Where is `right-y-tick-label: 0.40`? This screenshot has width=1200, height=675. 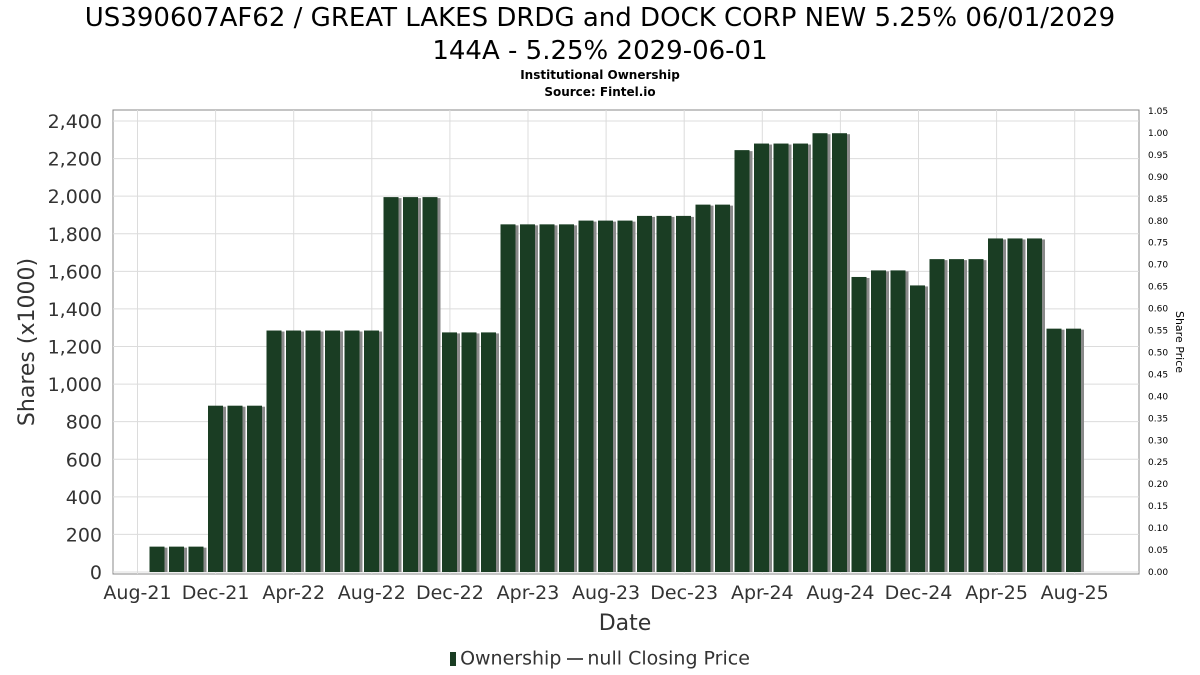
right-y-tick-label: 0.40 is located at coordinates (1158, 397).